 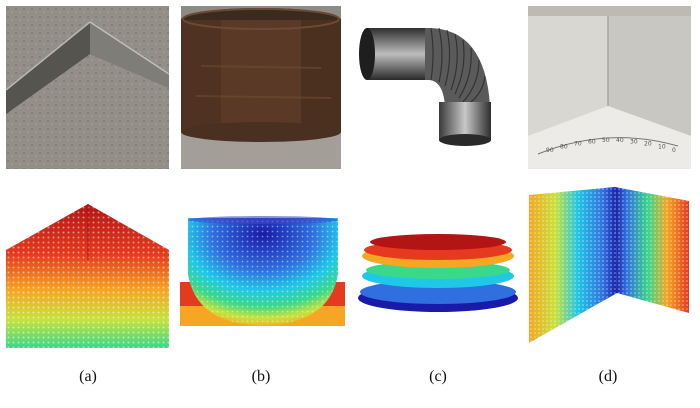 I want to click on protractor-scale-label: 20, so click(x=648, y=144).